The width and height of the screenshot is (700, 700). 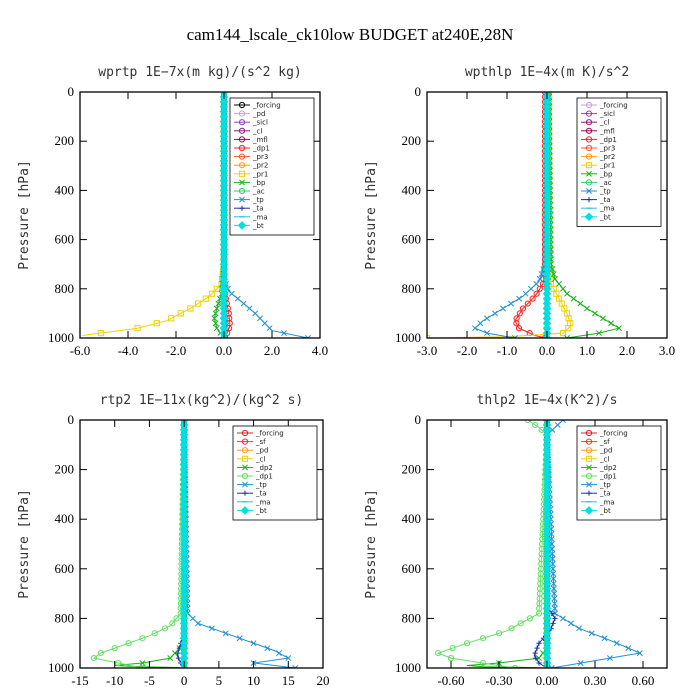 What do you see at coordinates (408, 337) in the screenshot?
I see `y-tick-label: 1000` at bounding box center [408, 337].